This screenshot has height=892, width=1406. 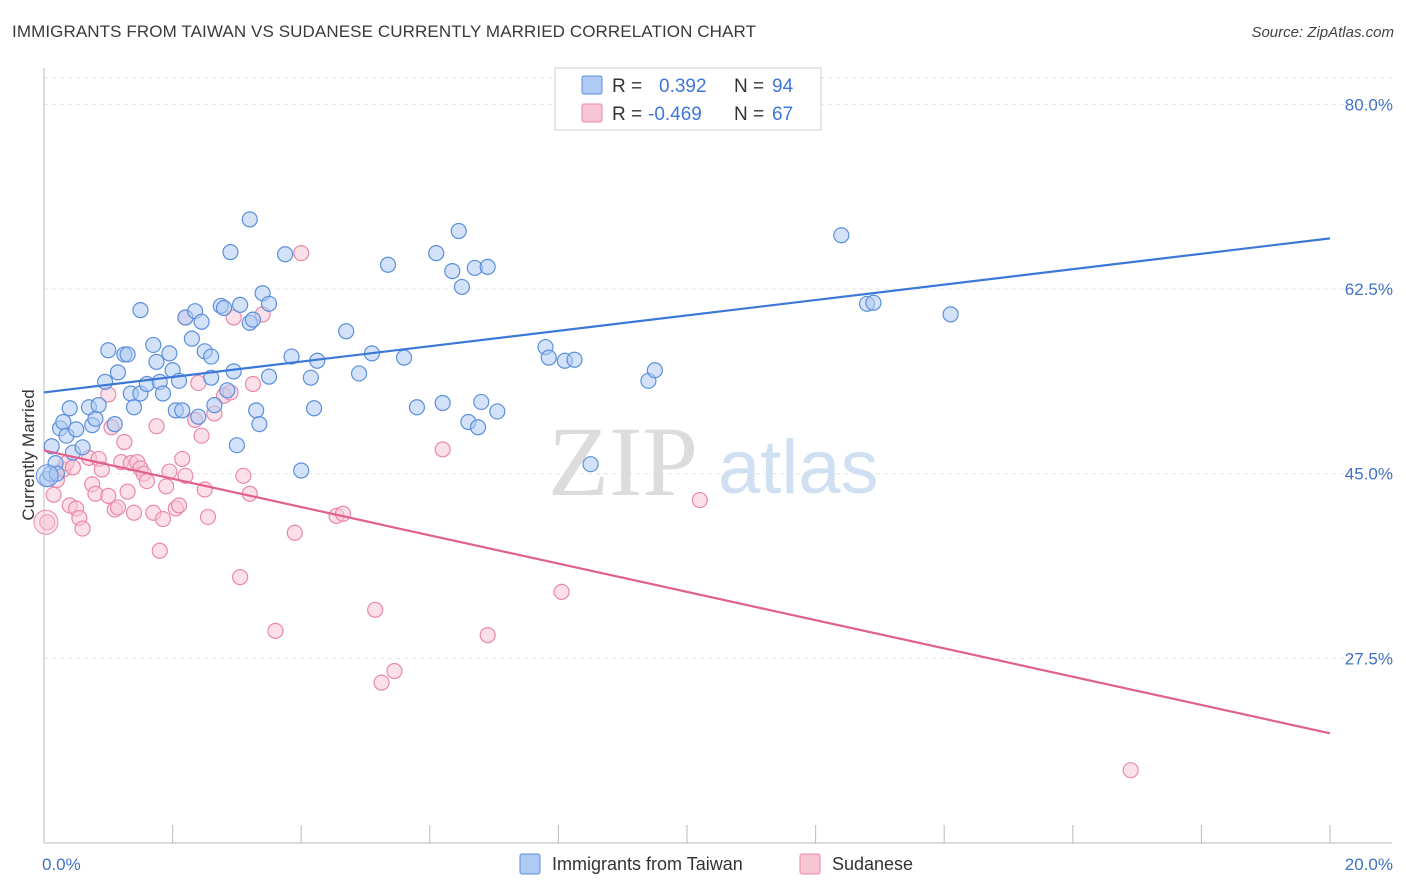 I want to click on legend-r-label-2: R =, so click(x=627, y=114).